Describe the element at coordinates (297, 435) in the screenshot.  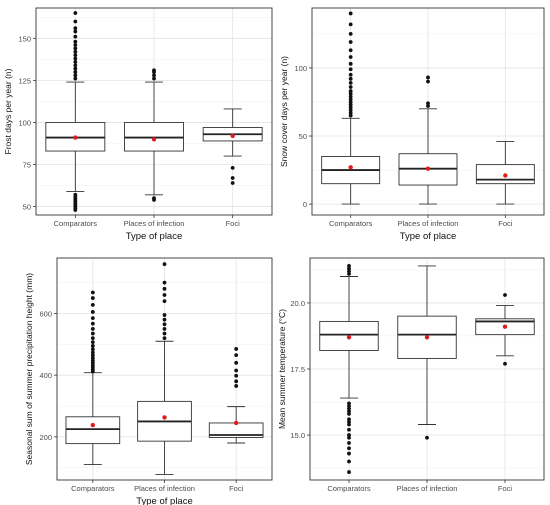
I see `y-tick-label: 15.0` at that location.